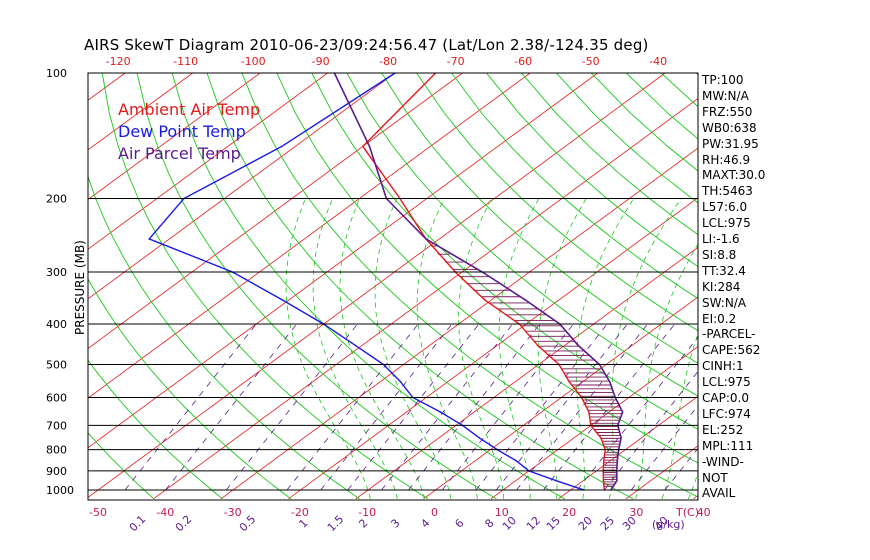 The width and height of the screenshot is (870, 560). Describe the element at coordinates (179, 153) in the screenshot. I see `legend-entry: Air Parcel Temp` at that location.